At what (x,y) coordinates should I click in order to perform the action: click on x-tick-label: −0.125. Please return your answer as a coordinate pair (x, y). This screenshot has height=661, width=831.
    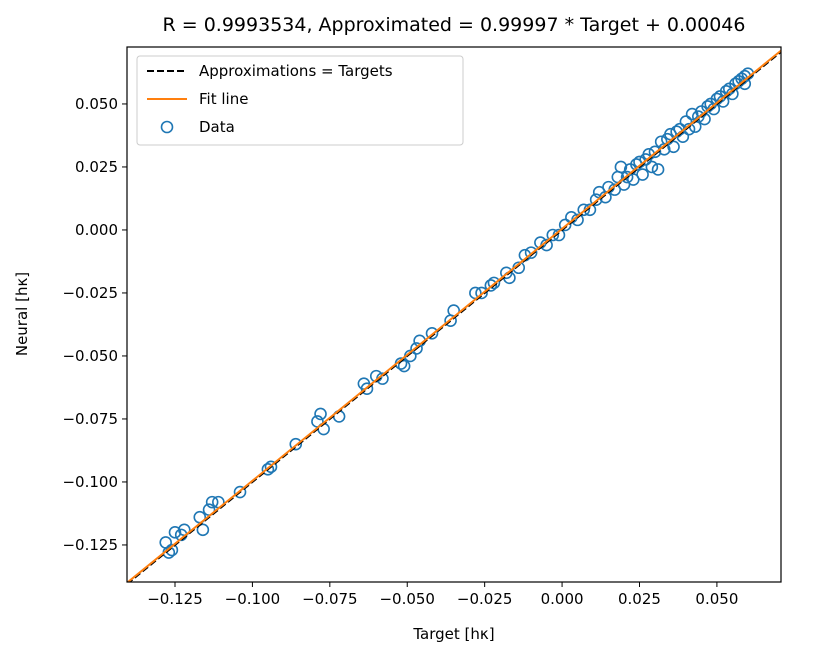
    Looking at the image, I should click on (175, 599).